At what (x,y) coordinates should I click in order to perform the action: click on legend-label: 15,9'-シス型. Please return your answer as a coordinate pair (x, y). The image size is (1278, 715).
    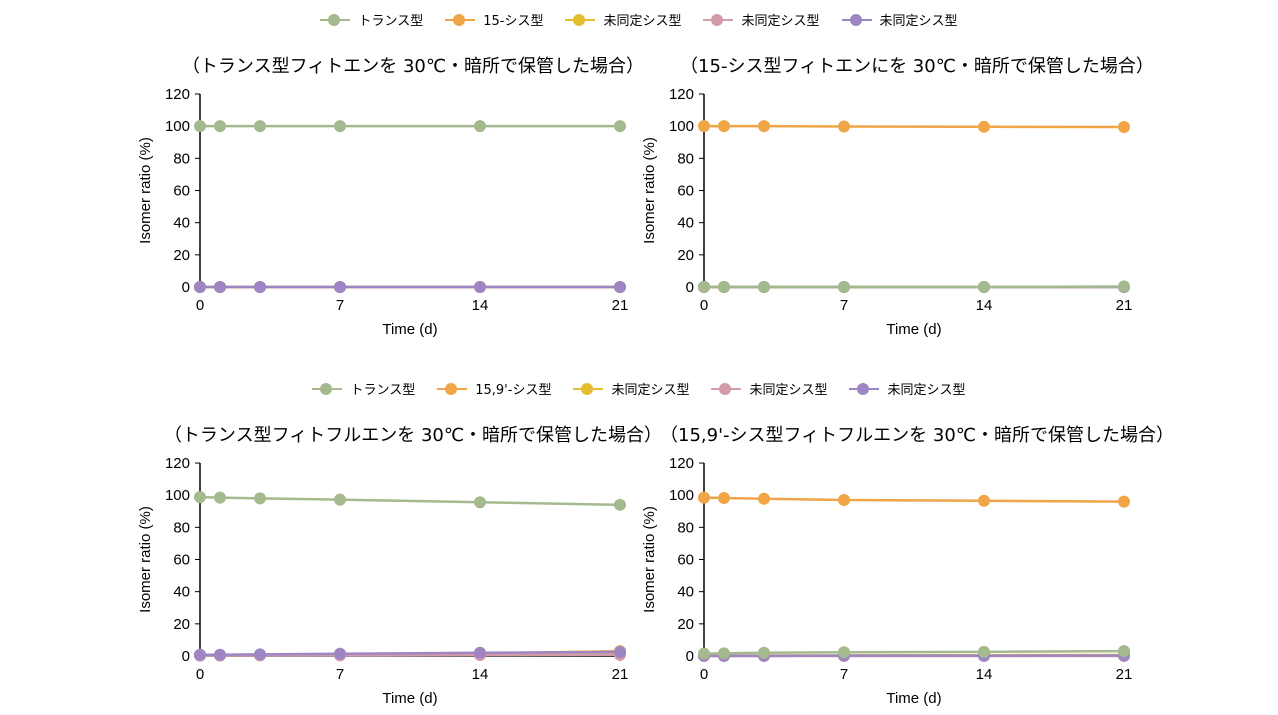
    Looking at the image, I should click on (513, 390).